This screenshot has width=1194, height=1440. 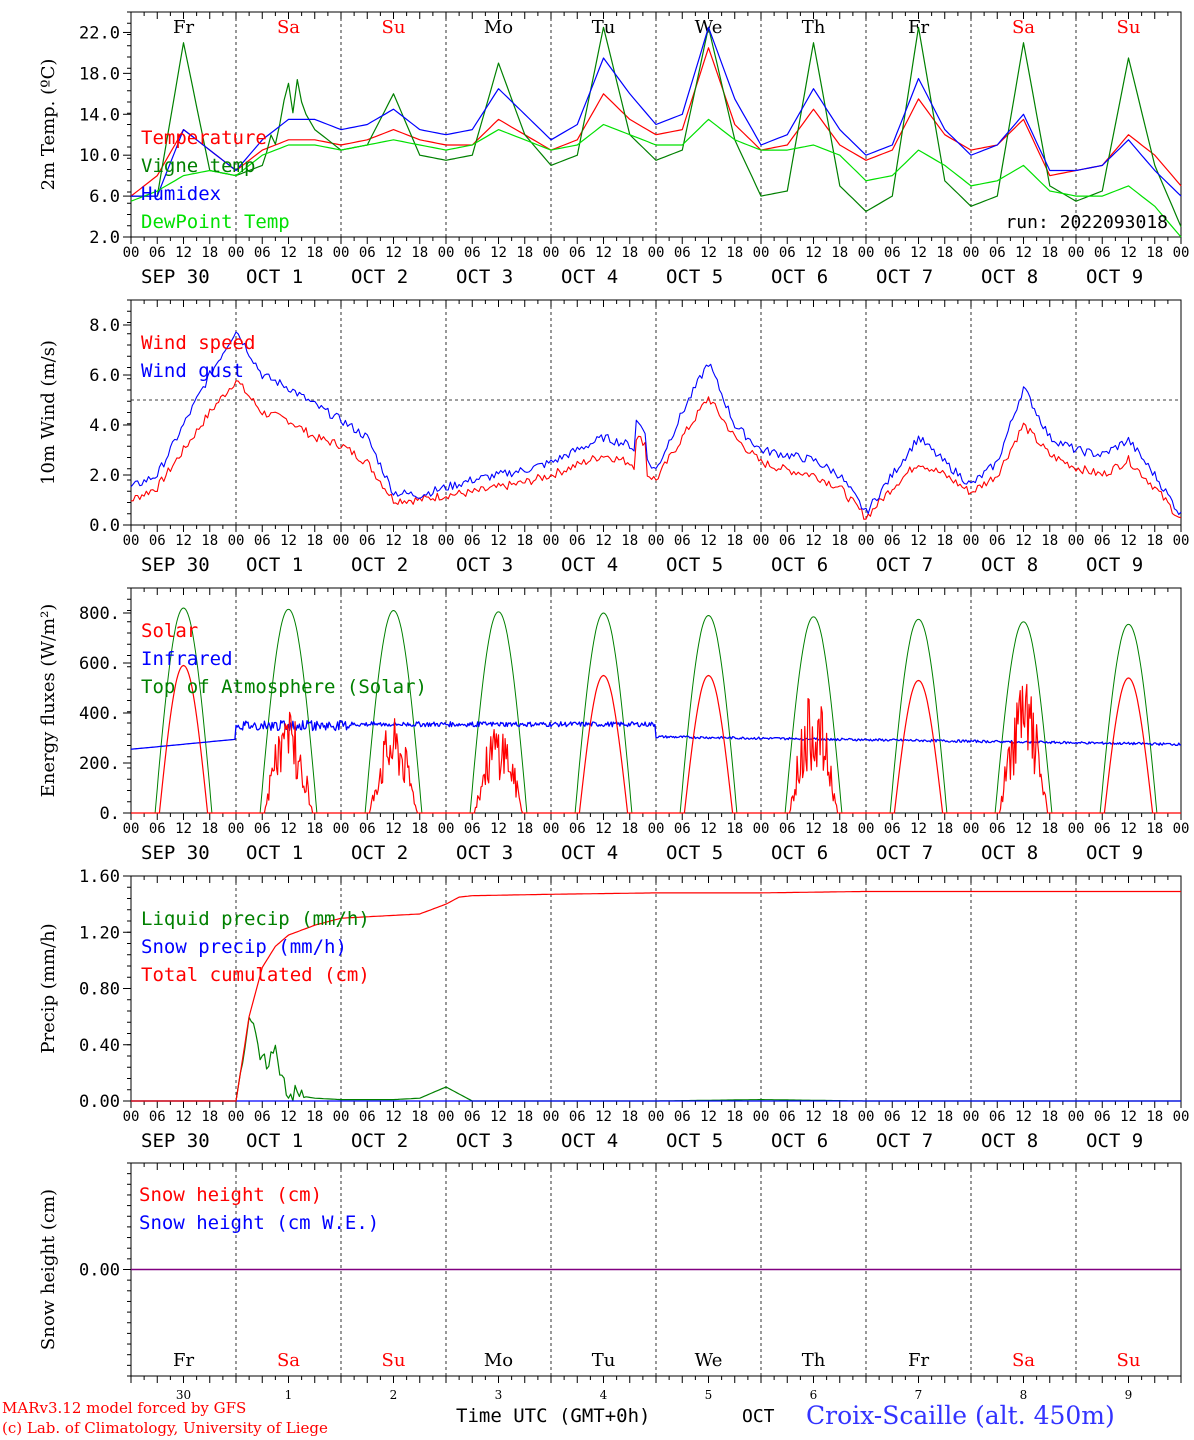 What do you see at coordinates (99, 1271) in the screenshot?
I see `y-tick-label: 0.00` at bounding box center [99, 1271].